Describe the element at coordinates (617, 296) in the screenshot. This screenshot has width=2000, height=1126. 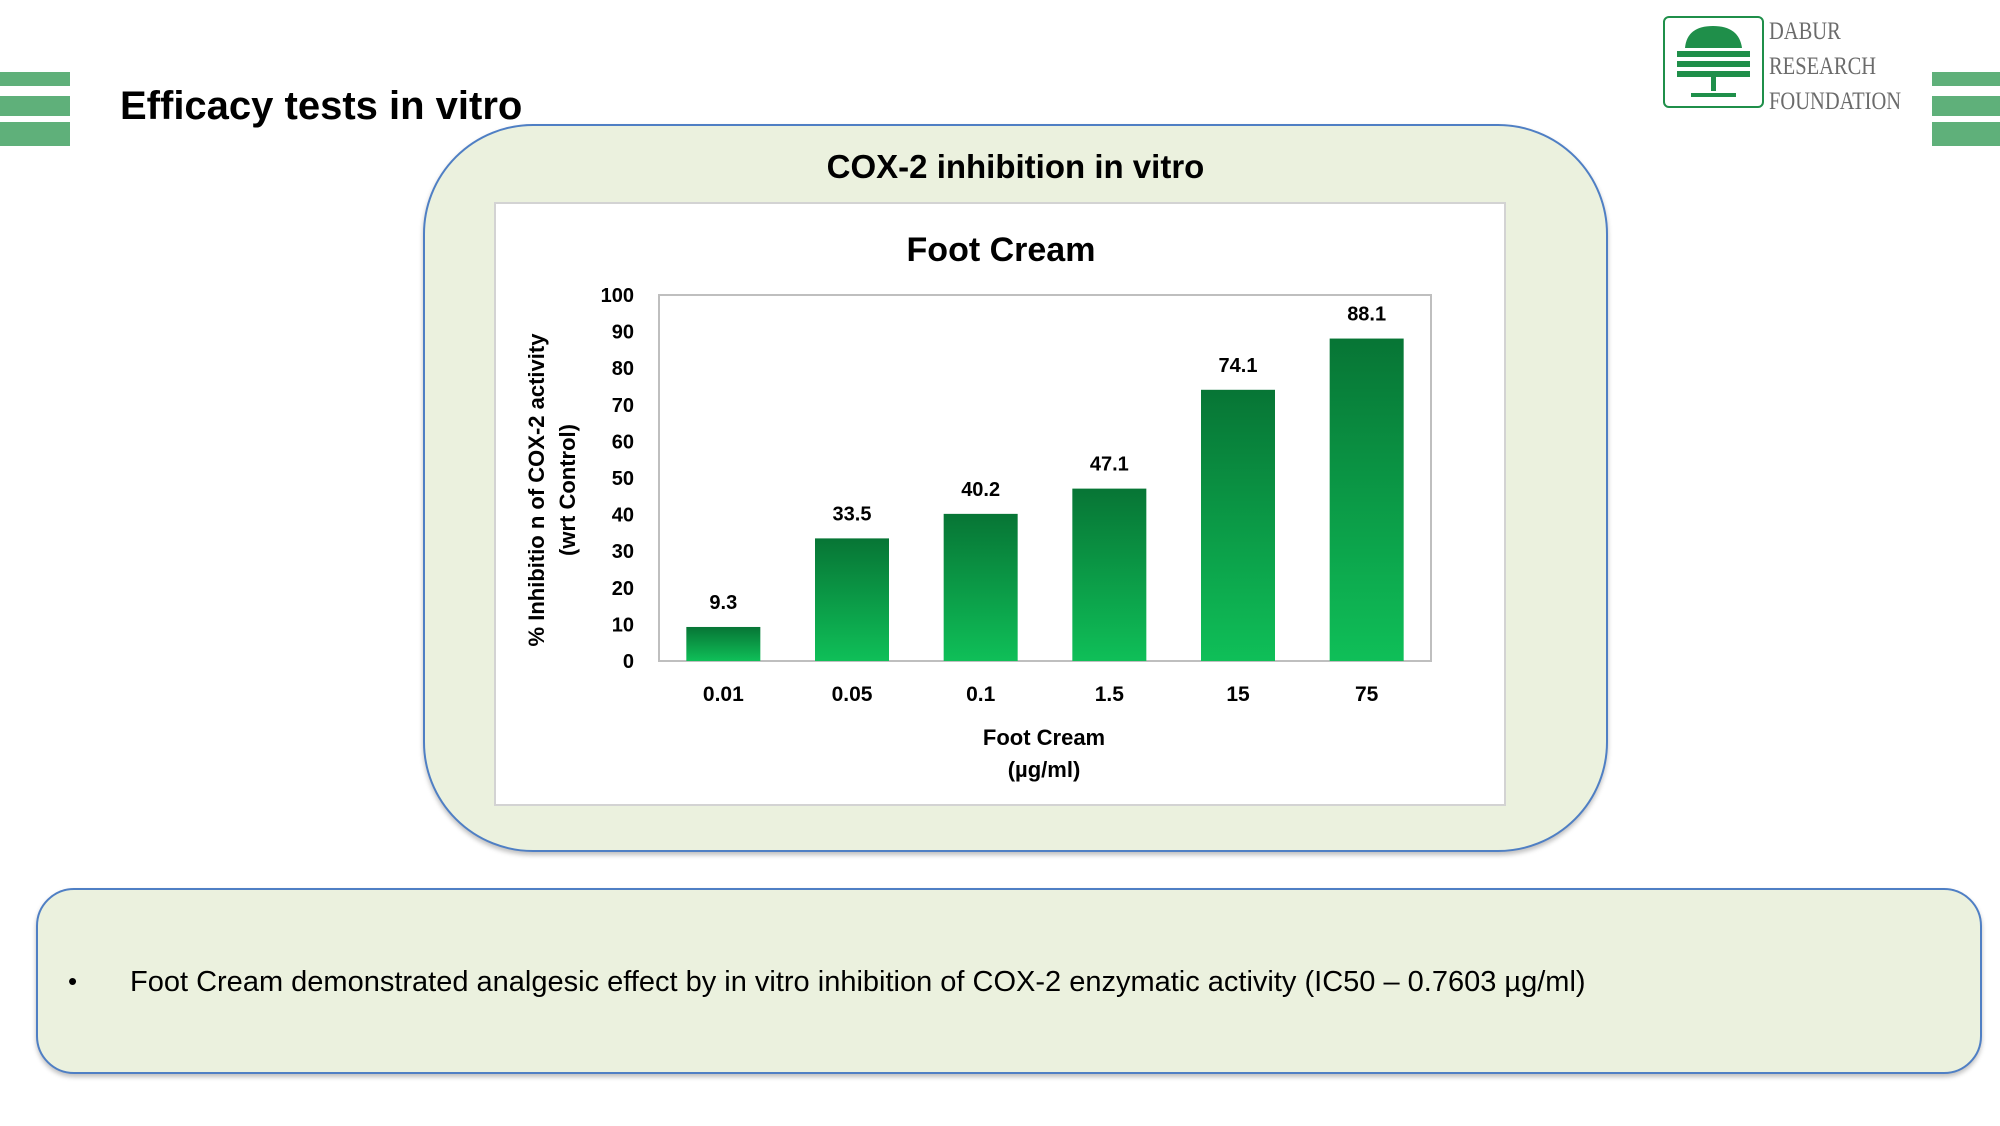
I see `y-tick-label: 100` at that location.